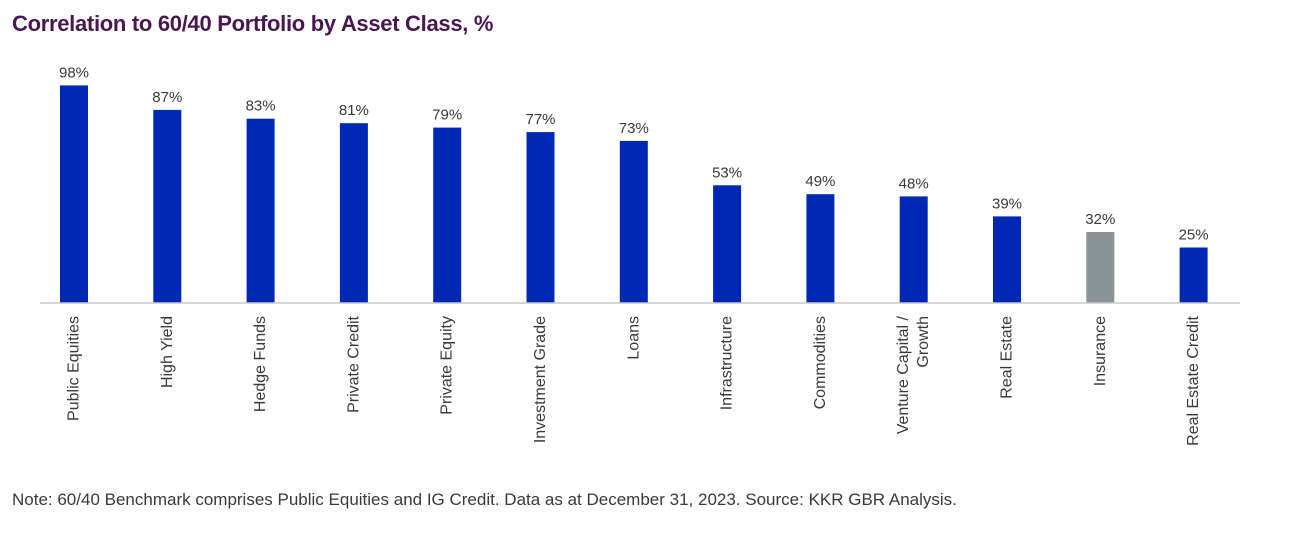  I want to click on category-label-8: Commodities, so click(820, 362).